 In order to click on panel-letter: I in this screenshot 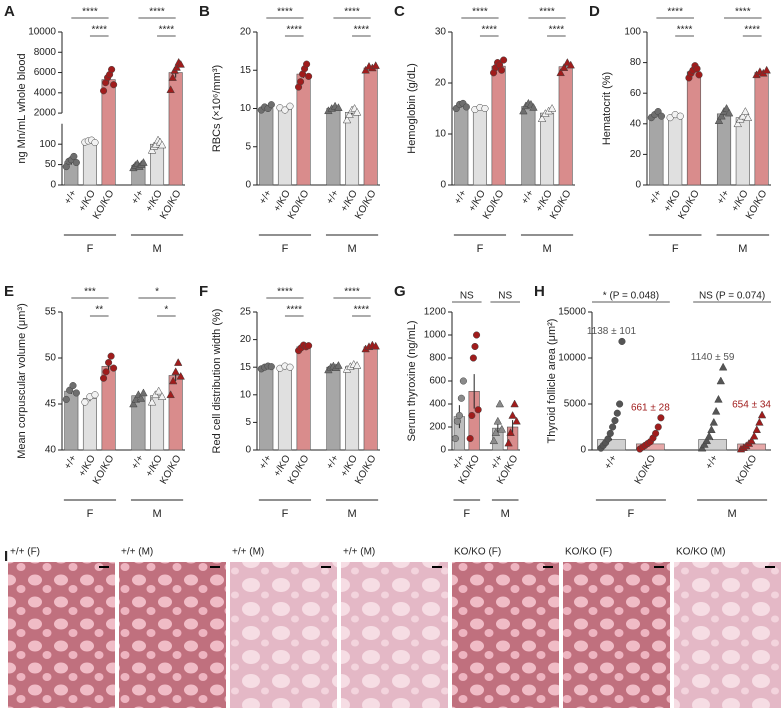, I will do `click(6, 556)`.